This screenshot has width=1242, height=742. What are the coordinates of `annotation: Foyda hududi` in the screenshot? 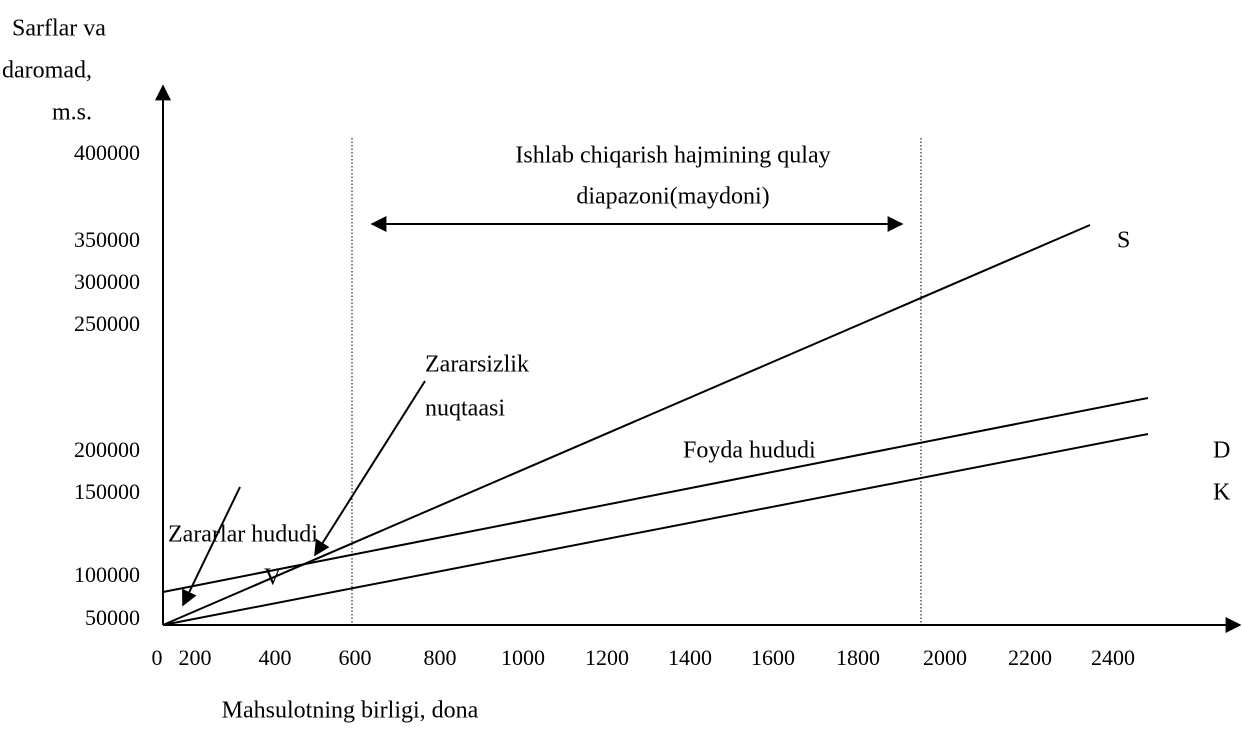 It's located at (749, 451).